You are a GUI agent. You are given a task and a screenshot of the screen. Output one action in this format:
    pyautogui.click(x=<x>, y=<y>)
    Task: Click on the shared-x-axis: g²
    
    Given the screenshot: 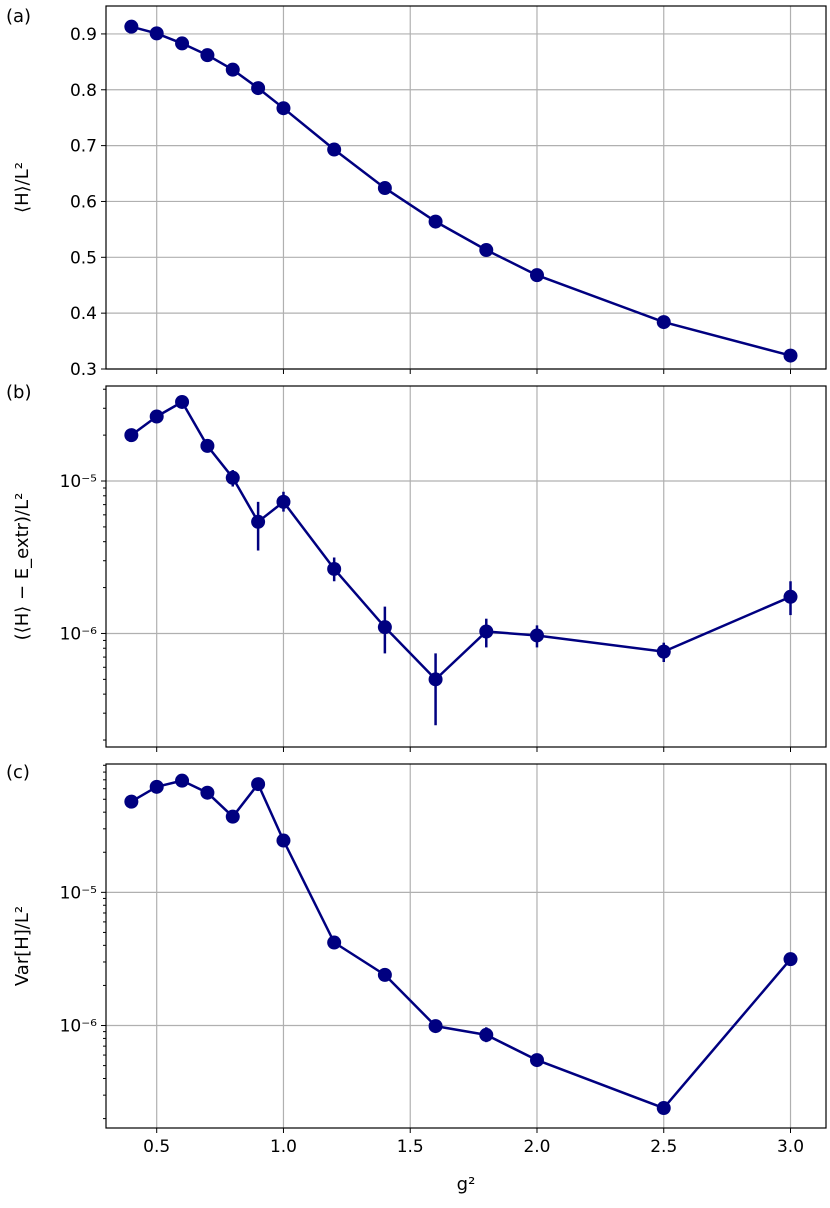 What is the action you would take?
    pyautogui.click(x=466, y=1184)
    